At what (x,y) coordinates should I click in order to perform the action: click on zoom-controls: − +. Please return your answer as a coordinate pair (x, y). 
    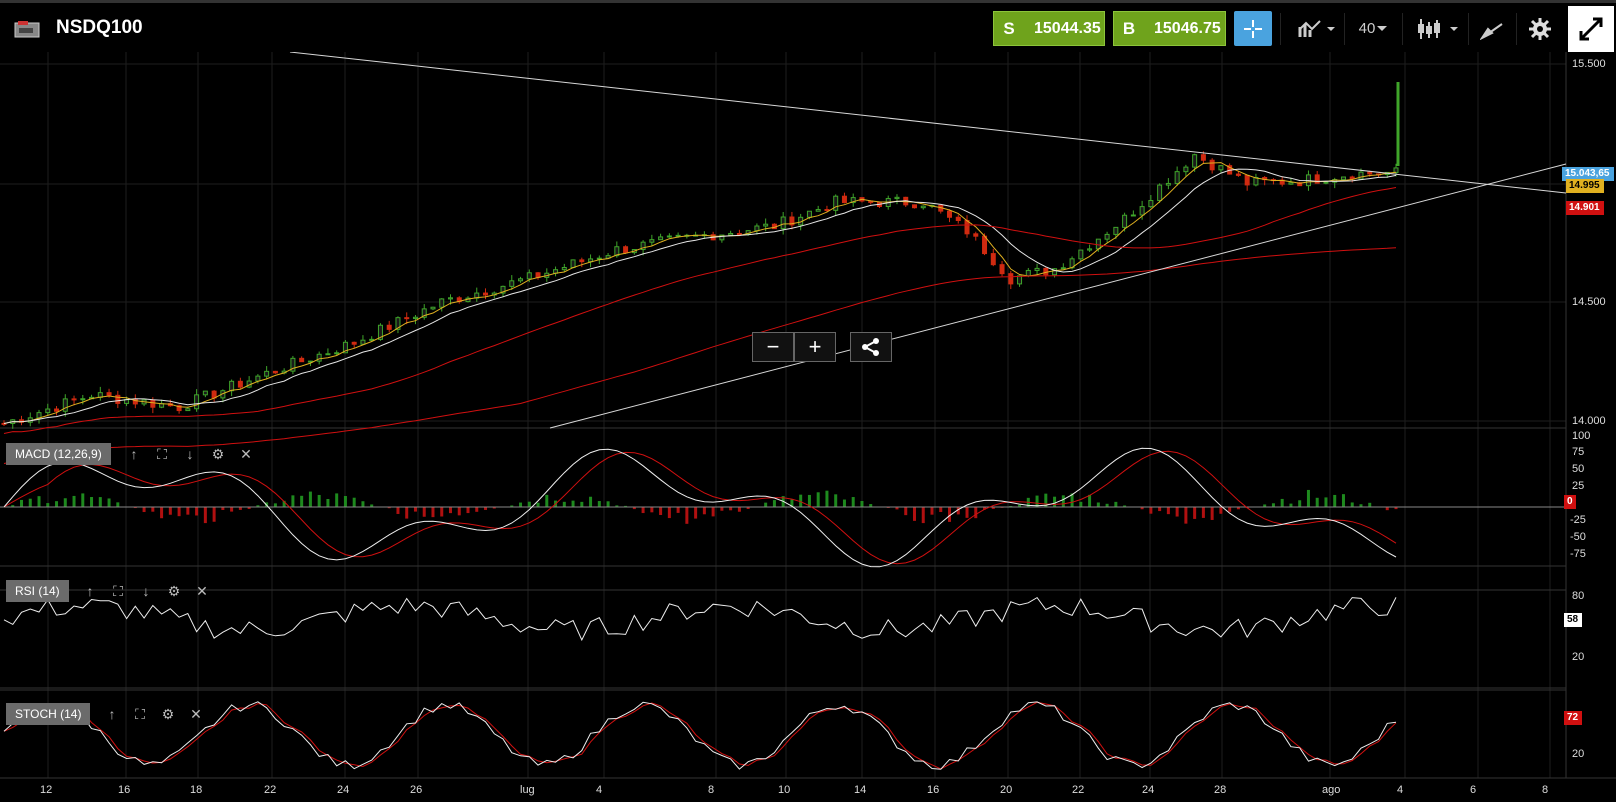
    Looking at the image, I should click on (794, 348).